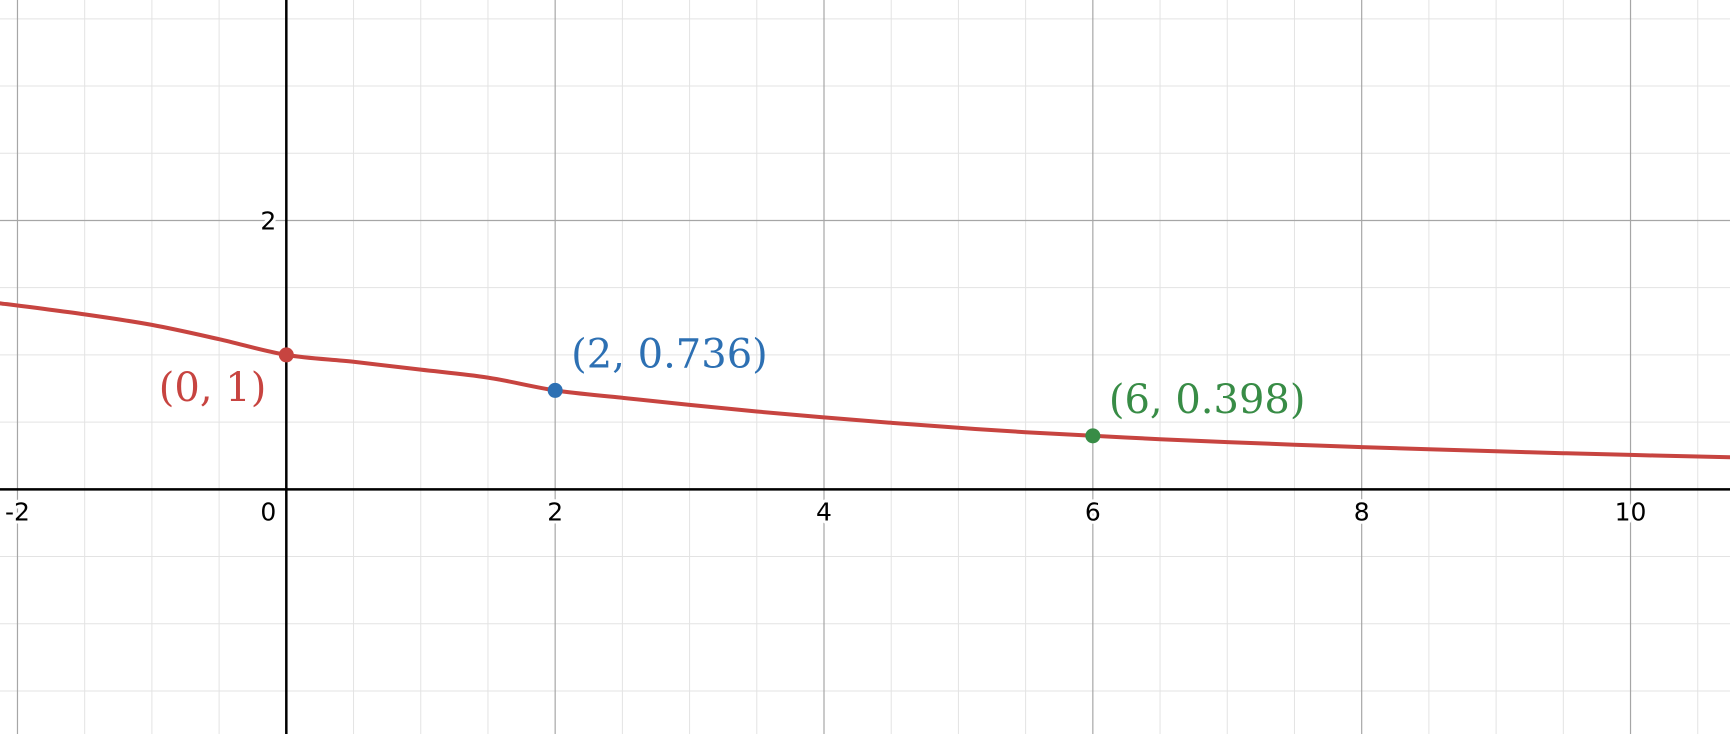 The image size is (1730, 734). I want to click on x-tick-label: -2, so click(17, 511).